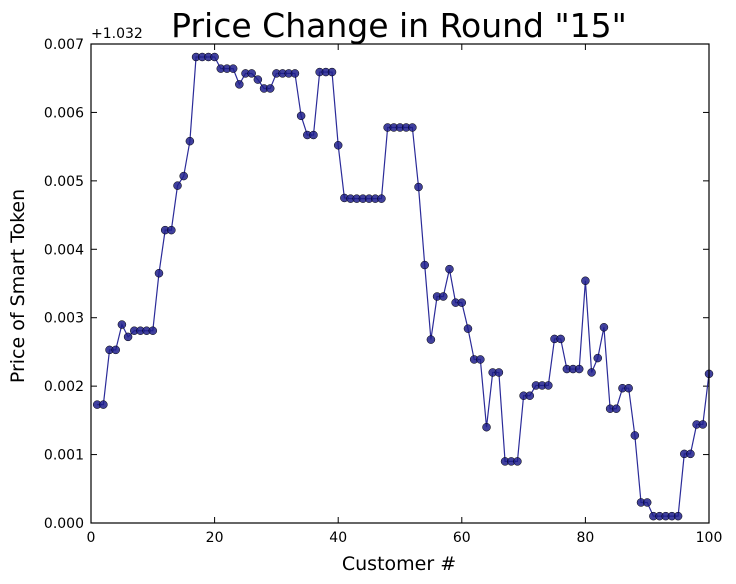  I want to click on y-tick-label: 0.005, so click(64, 182).